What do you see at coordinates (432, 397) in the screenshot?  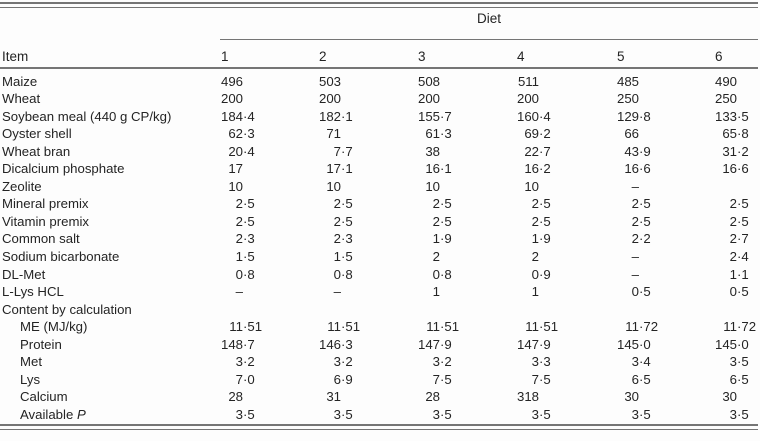 I see `value-cell-diet-3: 28` at bounding box center [432, 397].